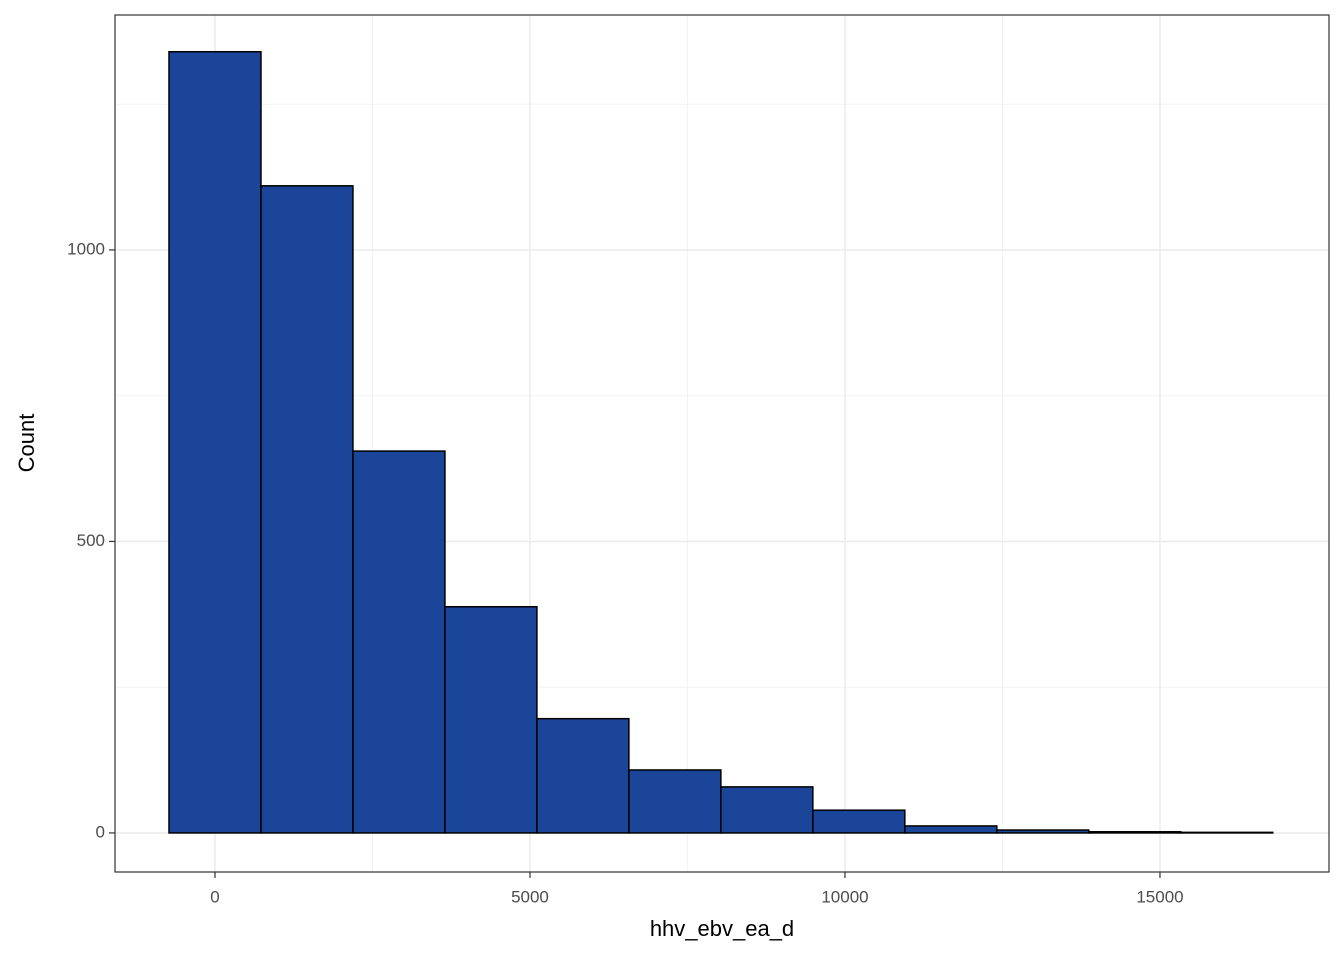 This screenshot has height=960, width=1344. I want to click on x-tick-label: 15000, so click(1159, 896).